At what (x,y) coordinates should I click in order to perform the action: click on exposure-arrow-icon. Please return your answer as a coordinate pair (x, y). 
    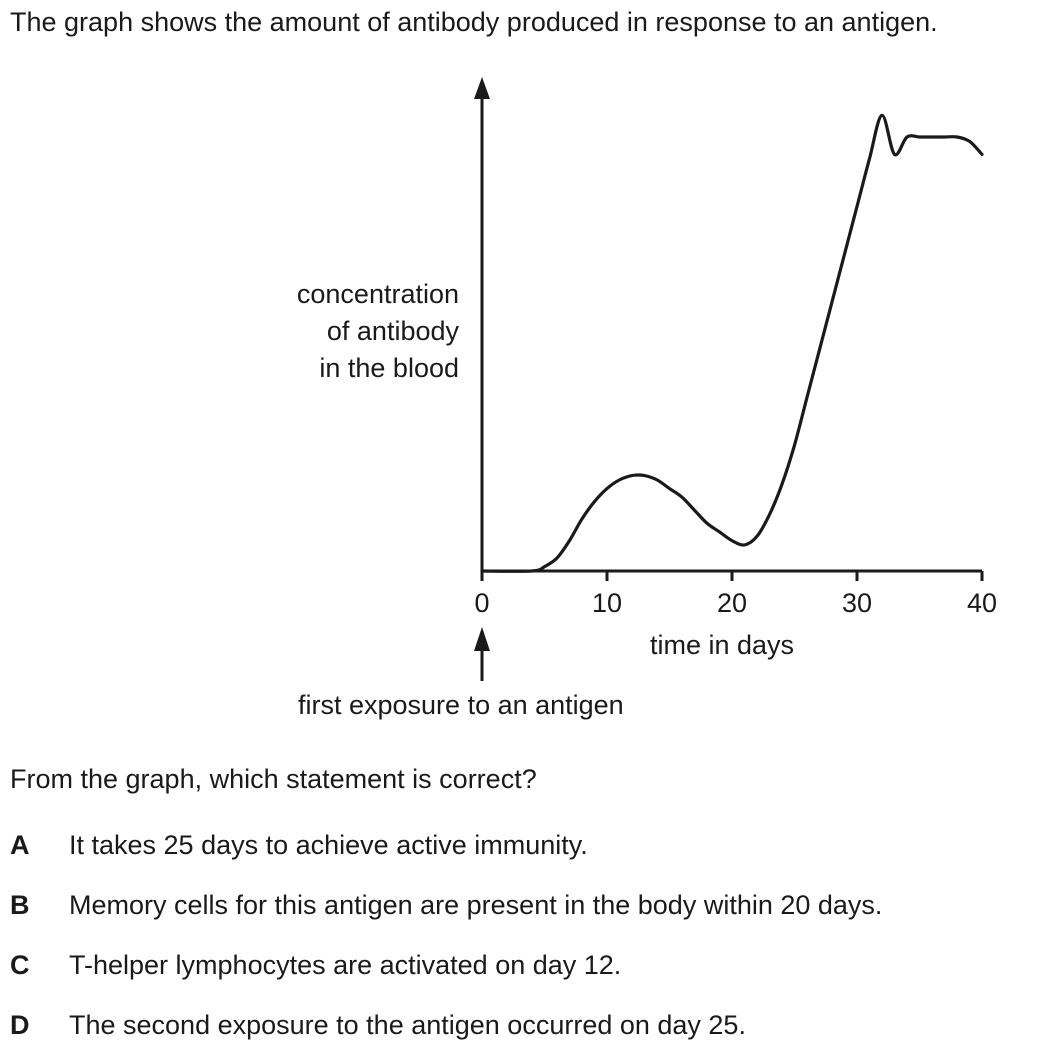
    Looking at the image, I should click on (482, 639).